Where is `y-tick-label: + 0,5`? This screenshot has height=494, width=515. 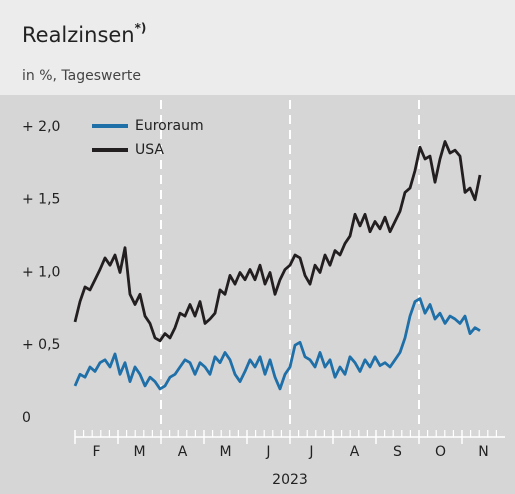 y-tick-label: + 0,5 is located at coordinates (41, 345).